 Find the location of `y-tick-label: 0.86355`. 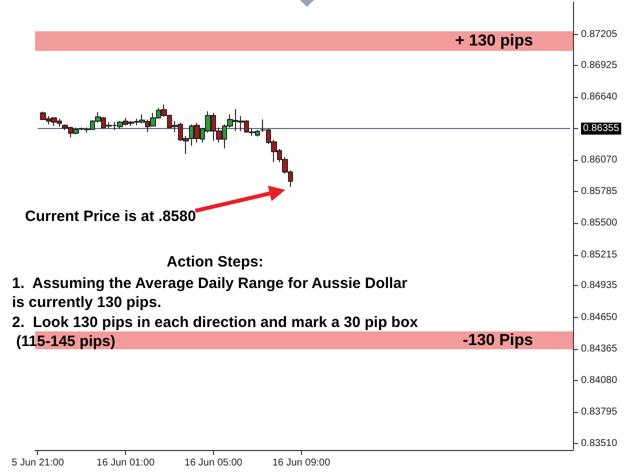

y-tick-label: 0.86355 is located at coordinates (601, 128).